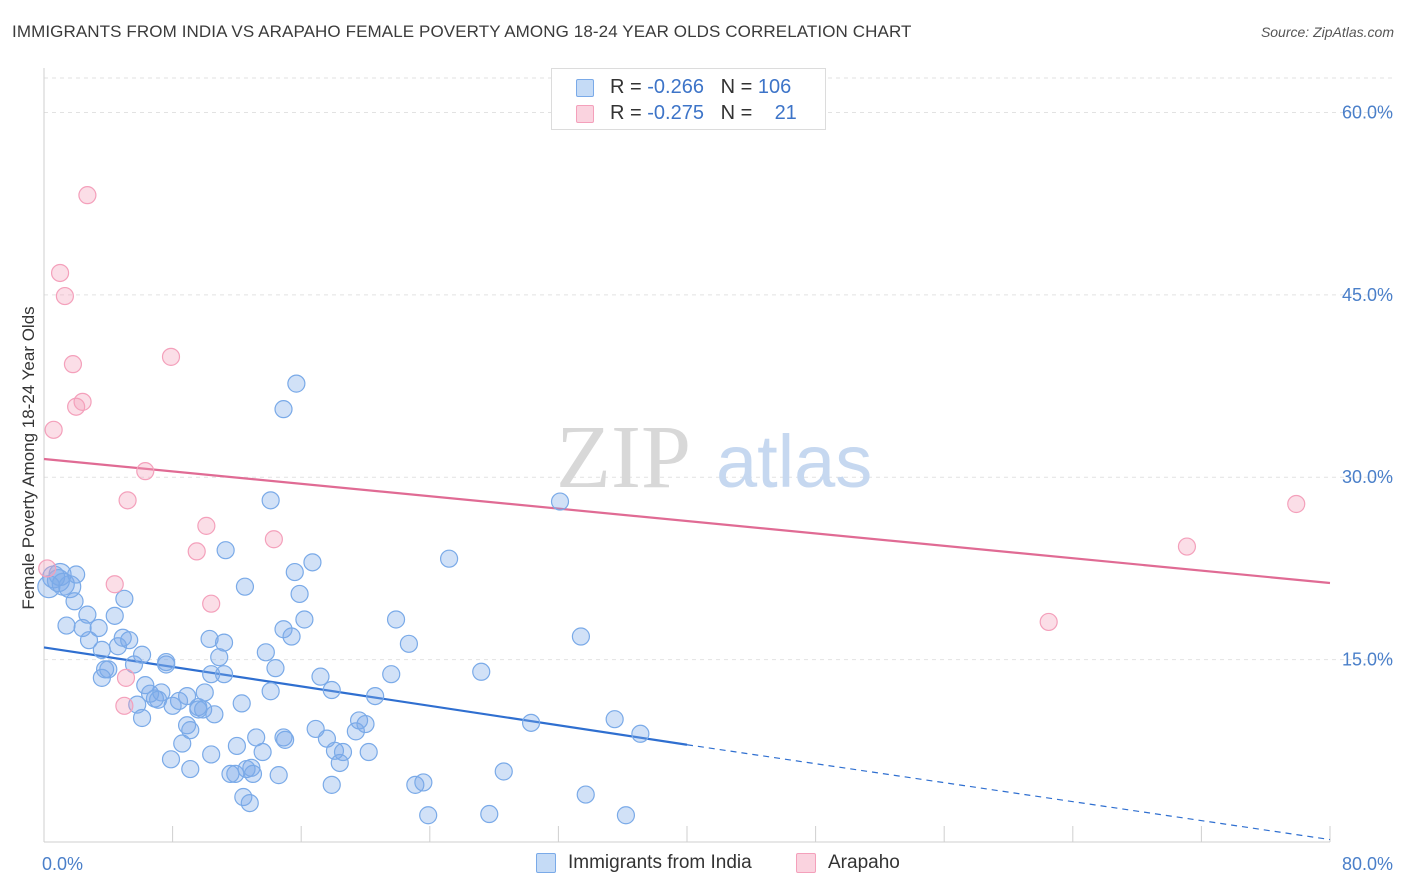 The width and height of the screenshot is (1406, 892). Describe the element at coordinates (623, 457) in the screenshot. I see `watermark-zip: ZIP` at that location.